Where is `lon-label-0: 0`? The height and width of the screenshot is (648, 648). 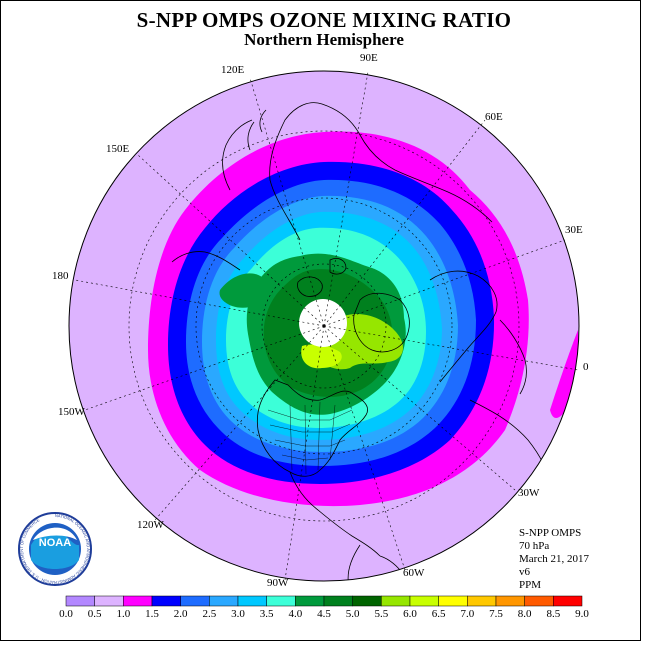 lon-label-0: 0 is located at coordinates (586, 367).